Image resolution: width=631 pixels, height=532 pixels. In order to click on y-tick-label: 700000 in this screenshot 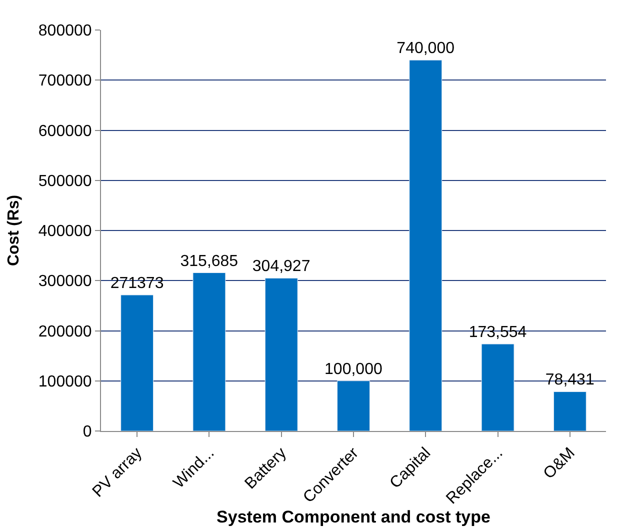, I will do `click(65, 81)`.